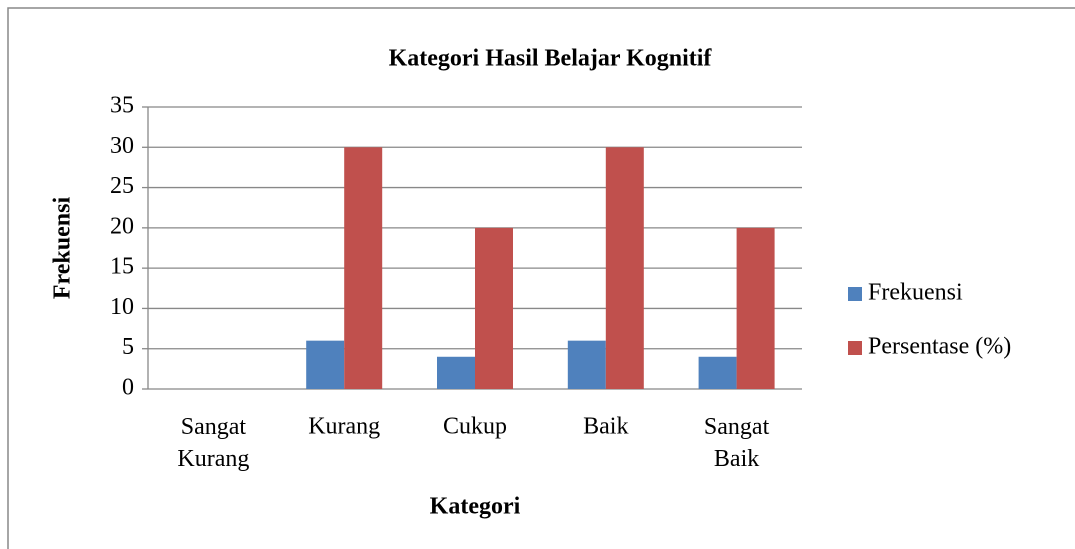 The height and width of the screenshot is (549, 1075). Describe the element at coordinates (128, 347) in the screenshot. I see `y-tick-label: 5` at that location.